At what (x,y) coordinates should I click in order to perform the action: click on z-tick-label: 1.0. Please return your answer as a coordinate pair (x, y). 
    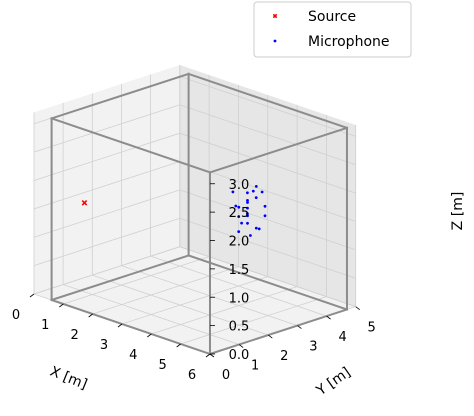
    Looking at the image, I should click on (239, 298).